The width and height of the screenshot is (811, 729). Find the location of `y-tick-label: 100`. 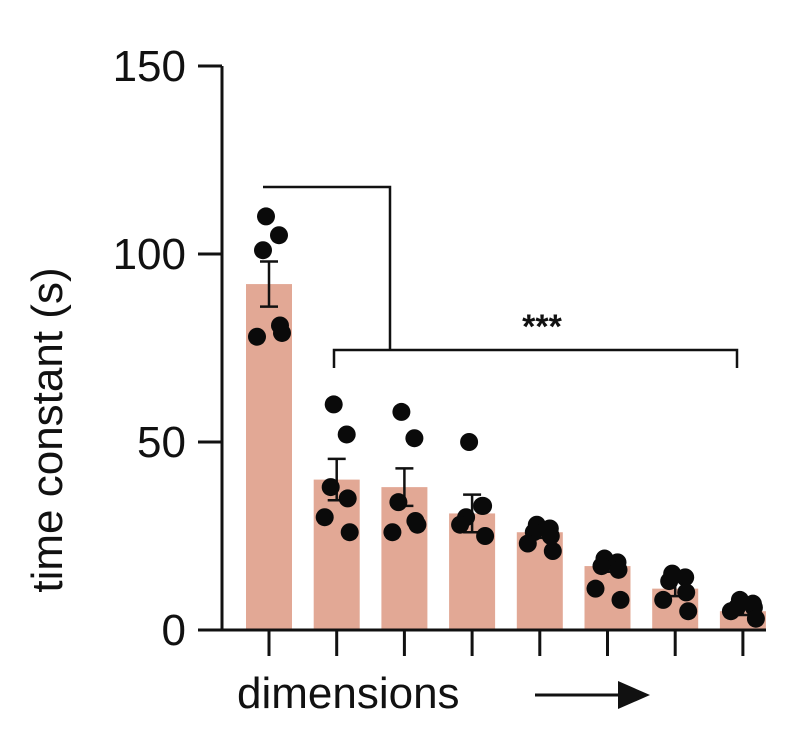

y-tick-label: 100 is located at coordinates (149, 254).